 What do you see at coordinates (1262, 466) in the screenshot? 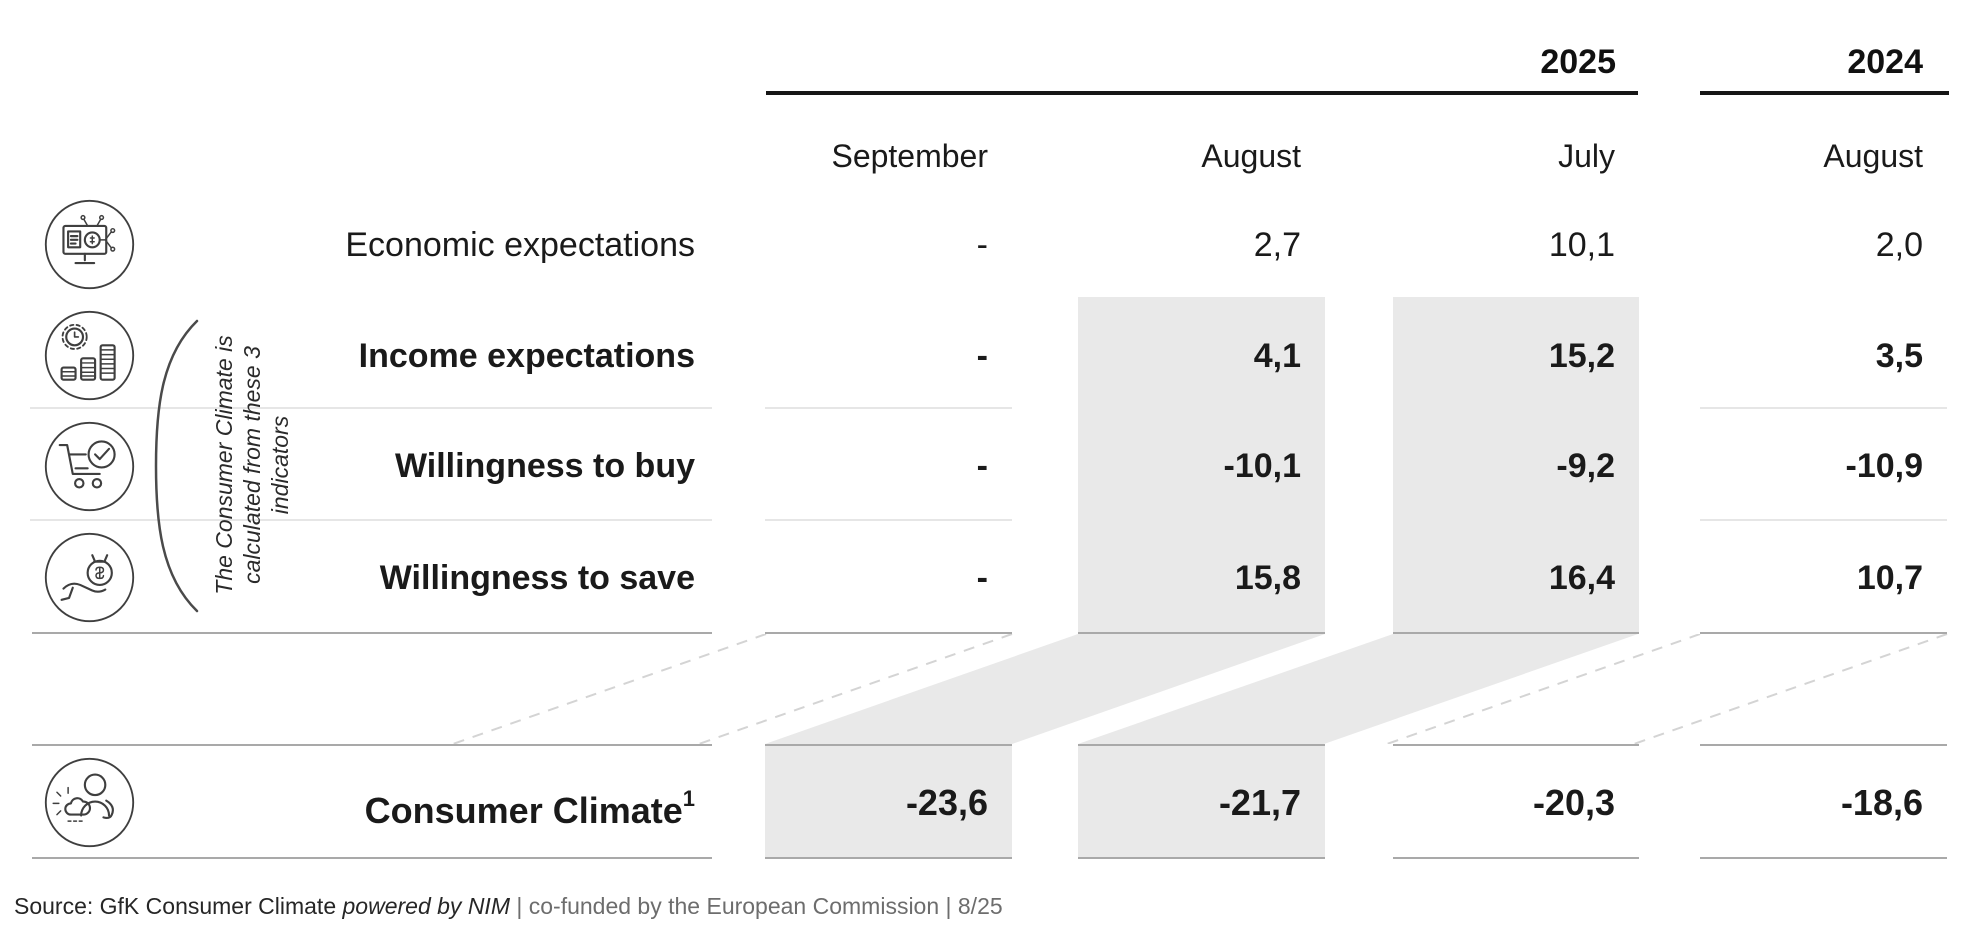
I see `value-buy-august: -10,1` at bounding box center [1262, 466].